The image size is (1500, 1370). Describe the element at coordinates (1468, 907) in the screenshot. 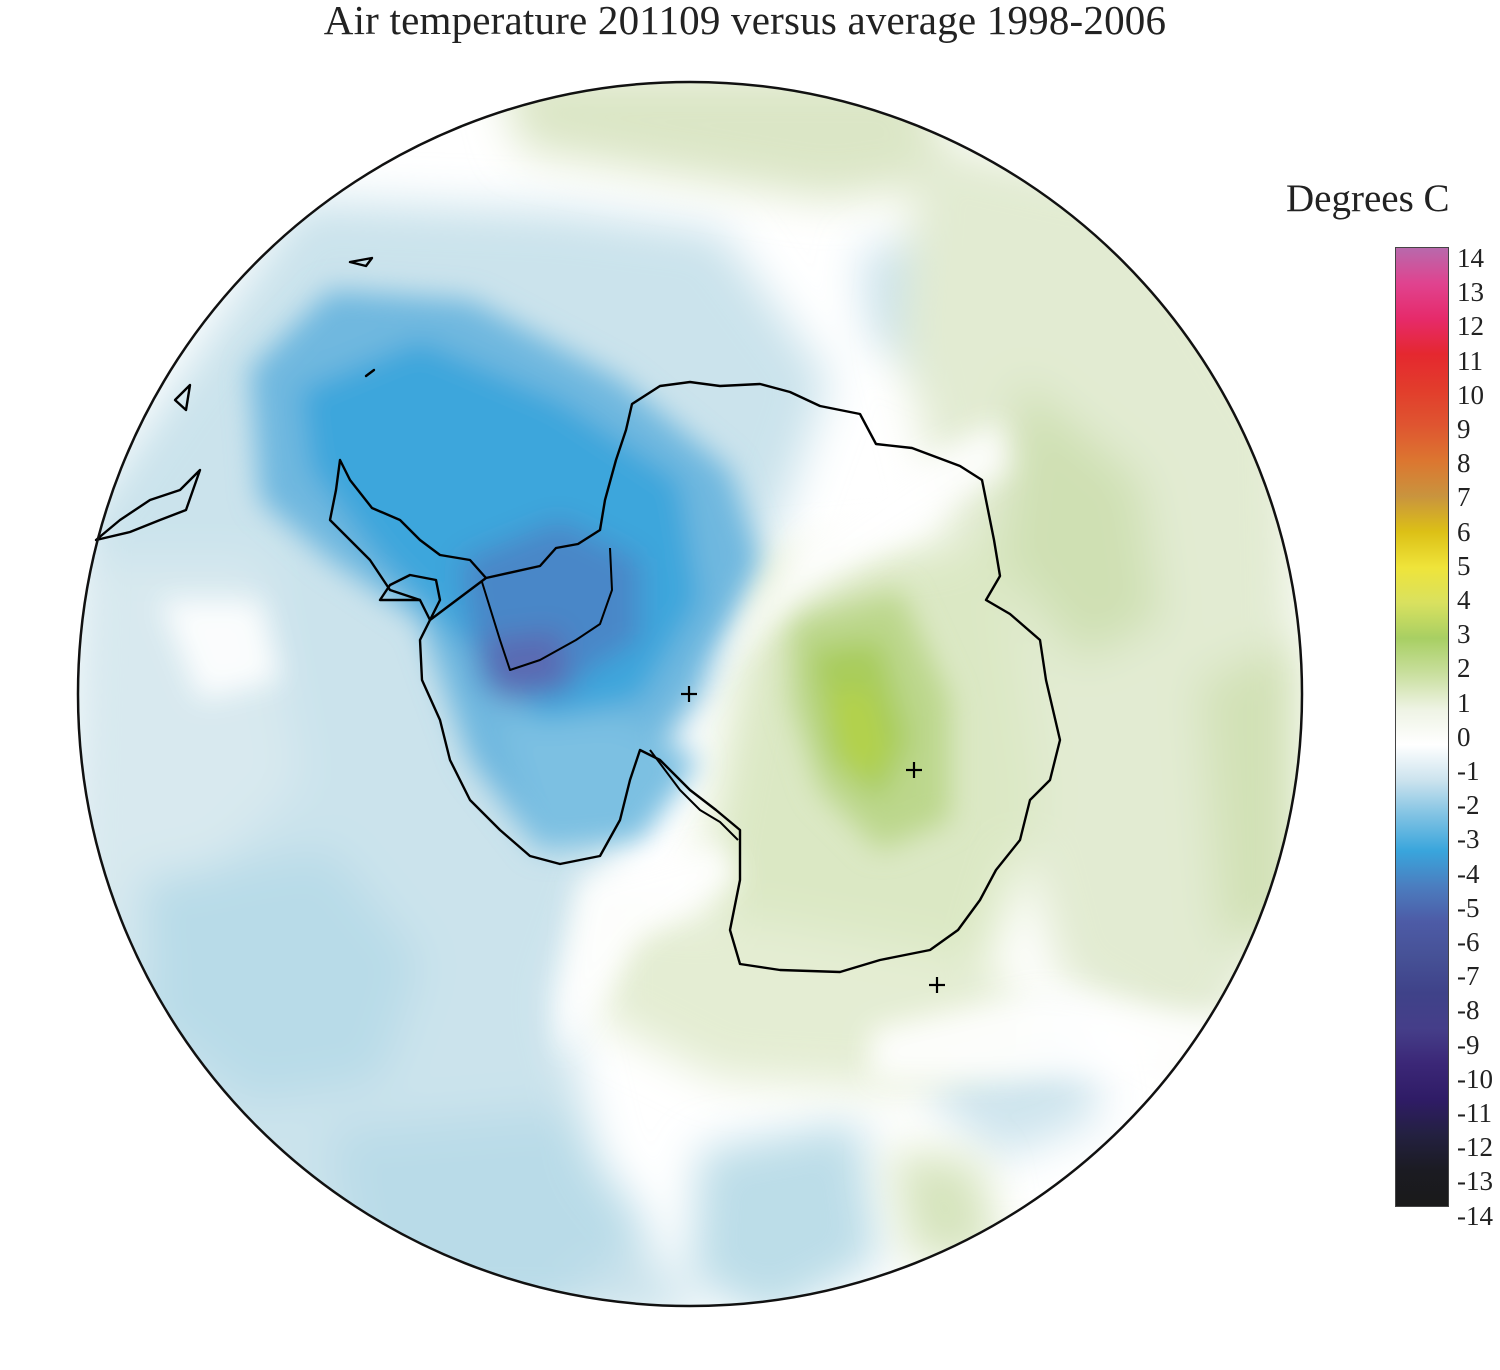

I see `colorbar-tick-label: -5` at that location.